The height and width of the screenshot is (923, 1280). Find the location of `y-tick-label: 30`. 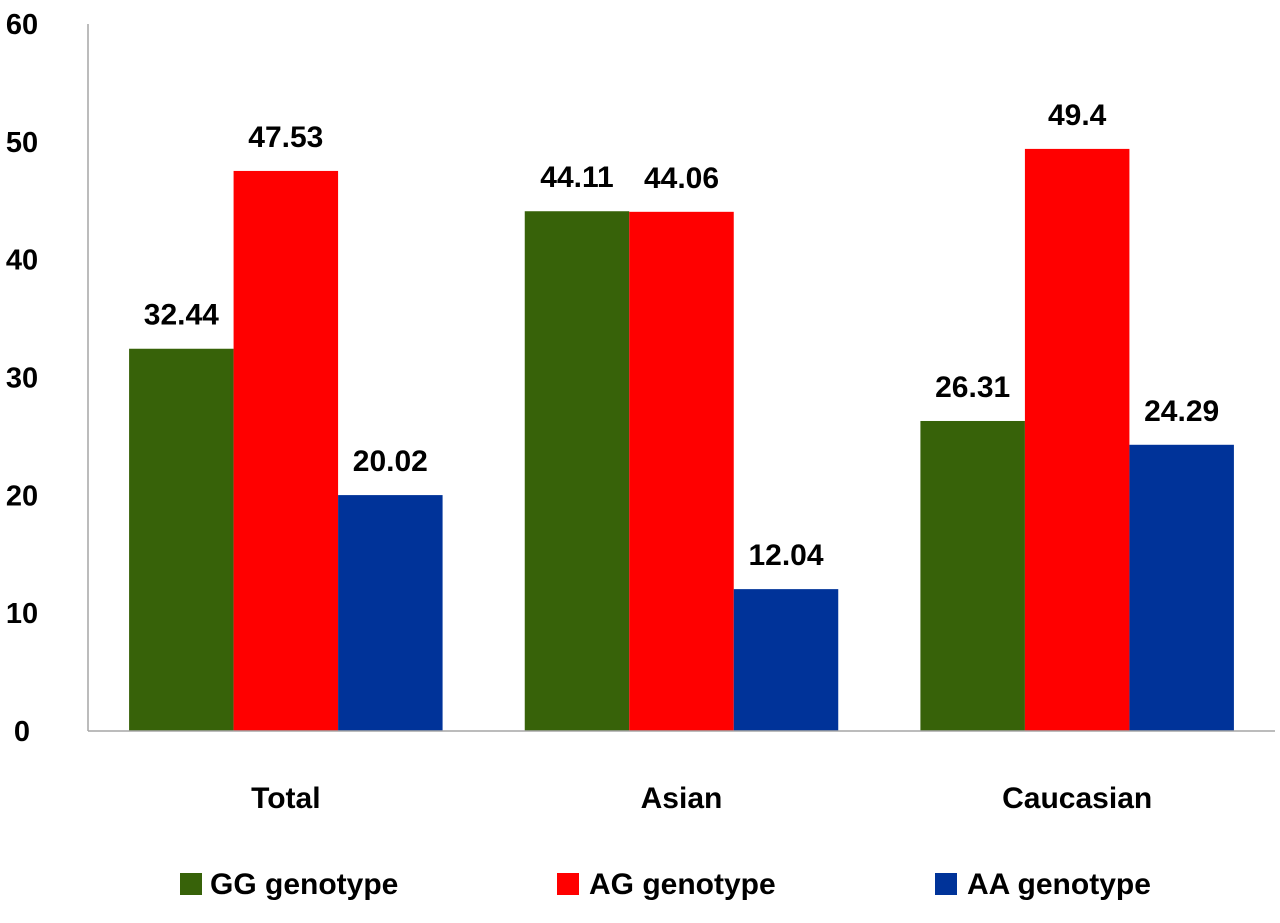

y-tick-label: 30 is located at coordinates (22, 379).